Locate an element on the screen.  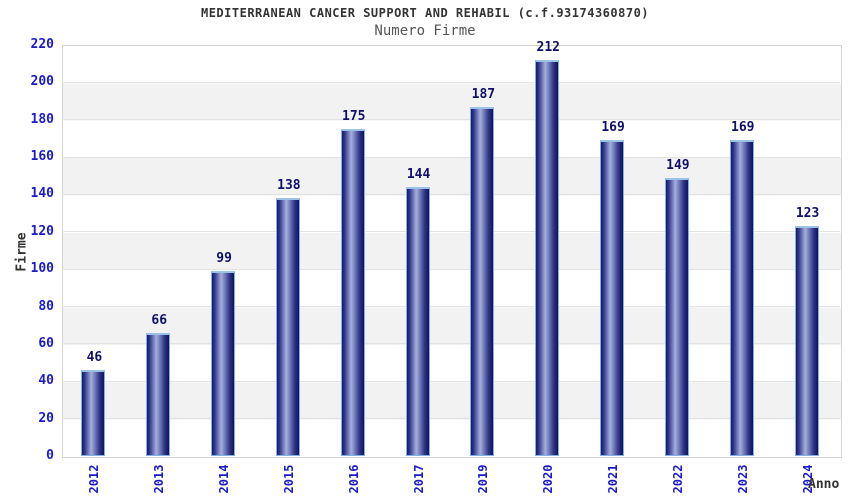
bar-2024 is located at coordinates (806, 341).